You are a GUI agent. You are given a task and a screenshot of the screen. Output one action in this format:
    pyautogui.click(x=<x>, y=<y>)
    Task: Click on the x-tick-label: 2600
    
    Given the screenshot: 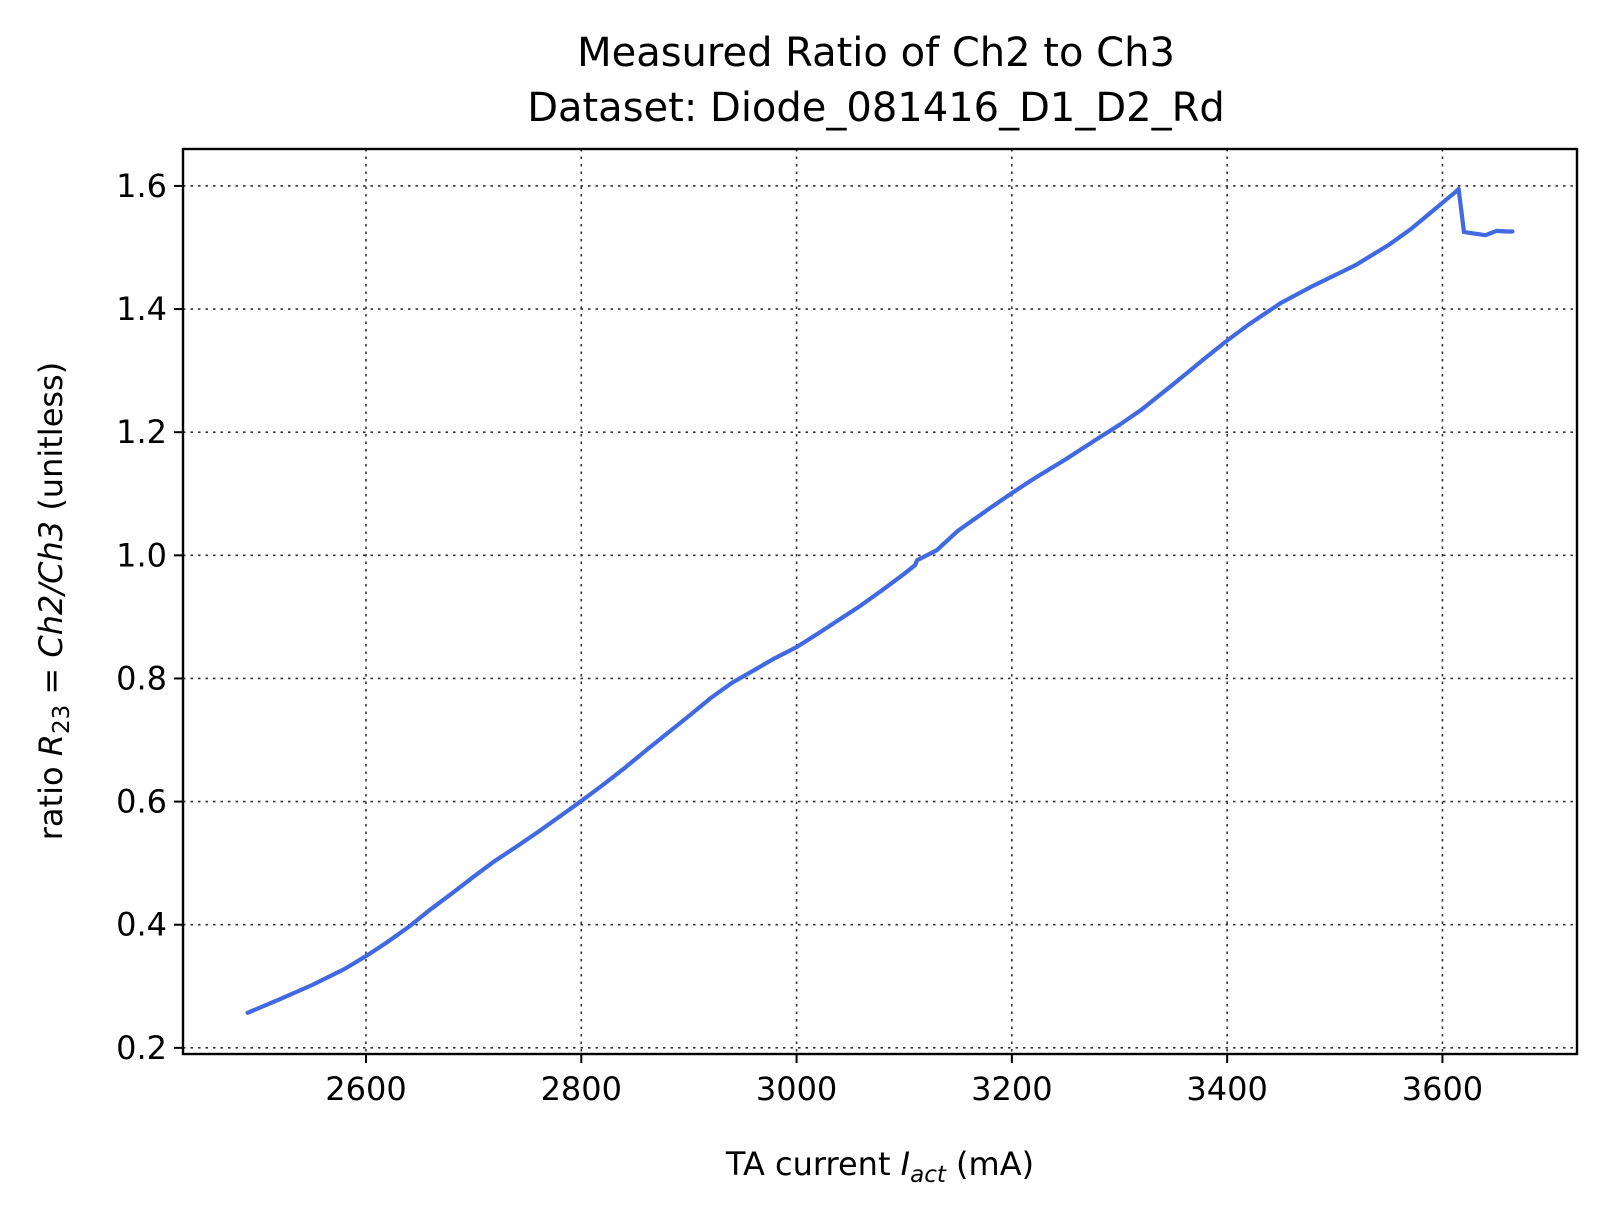 What is the action you would take?
    pyautogui.click(x=365, y=1089)
    